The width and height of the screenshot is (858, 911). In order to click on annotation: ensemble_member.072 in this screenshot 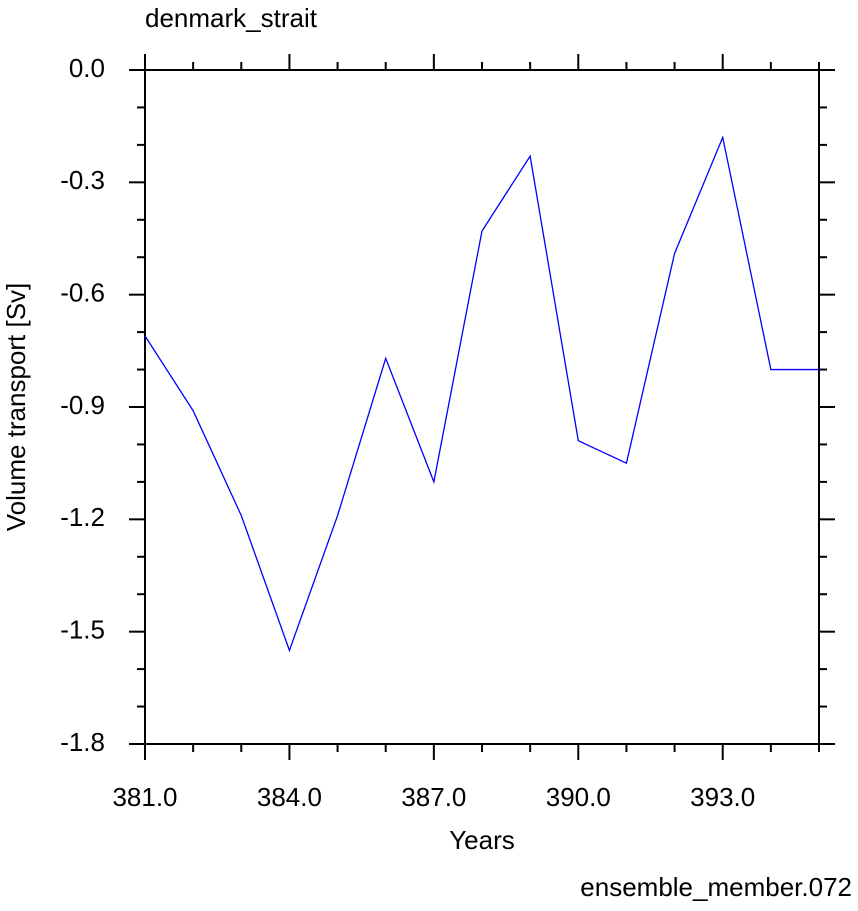, I will do `click(716, 887)`.